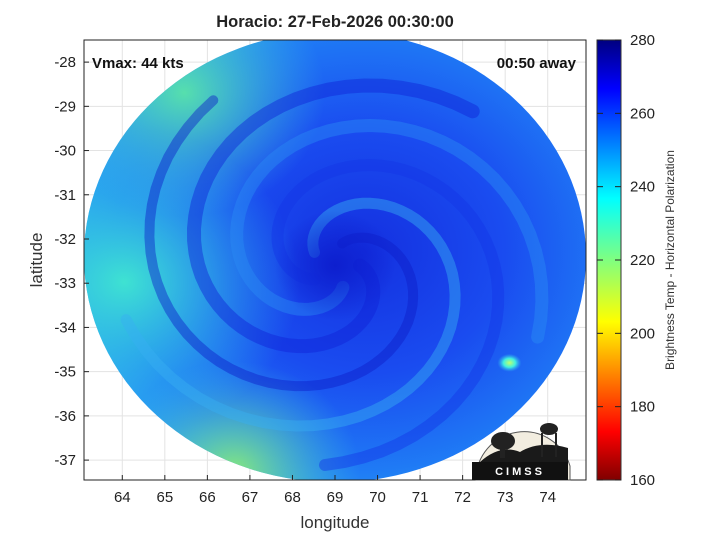 The height and width of the screenshot is (540, 720). I want to click on y-tick-label: -30, so click(65, 151).